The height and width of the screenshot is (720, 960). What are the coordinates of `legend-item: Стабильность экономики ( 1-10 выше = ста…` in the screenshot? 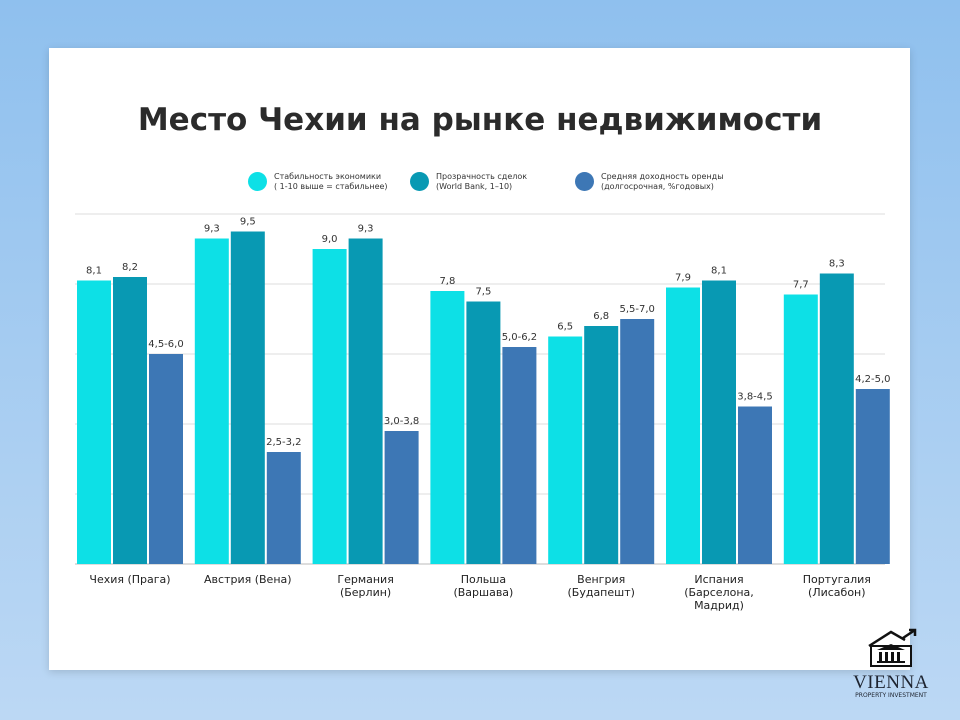 It's located at (318, 182).